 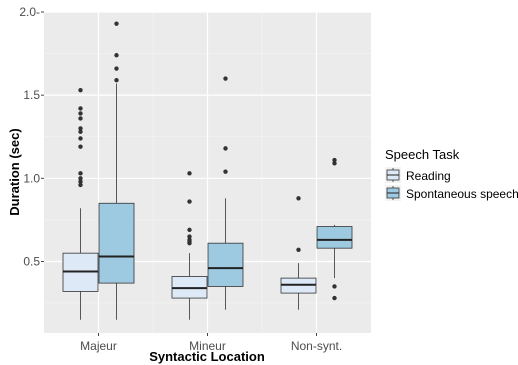 What do you see at coordinates (422, 154) in the screenshot?
I see `legend-title: Speech Task` at bounding box center [422, 154].